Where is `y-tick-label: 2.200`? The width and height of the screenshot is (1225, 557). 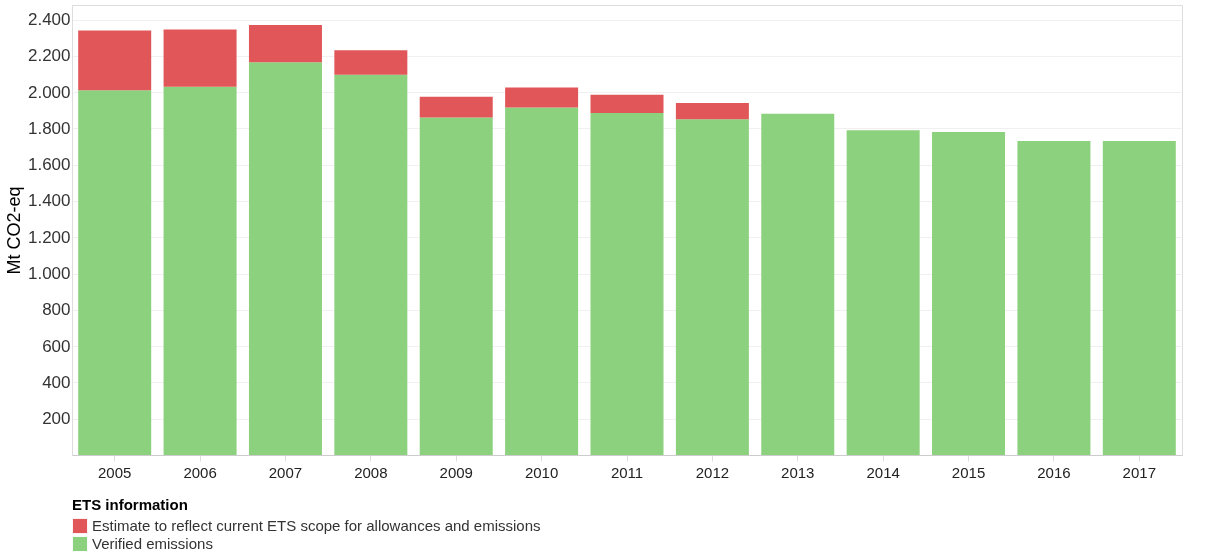 y-tick-label: 2.200 is located at coordinates (49, 56).